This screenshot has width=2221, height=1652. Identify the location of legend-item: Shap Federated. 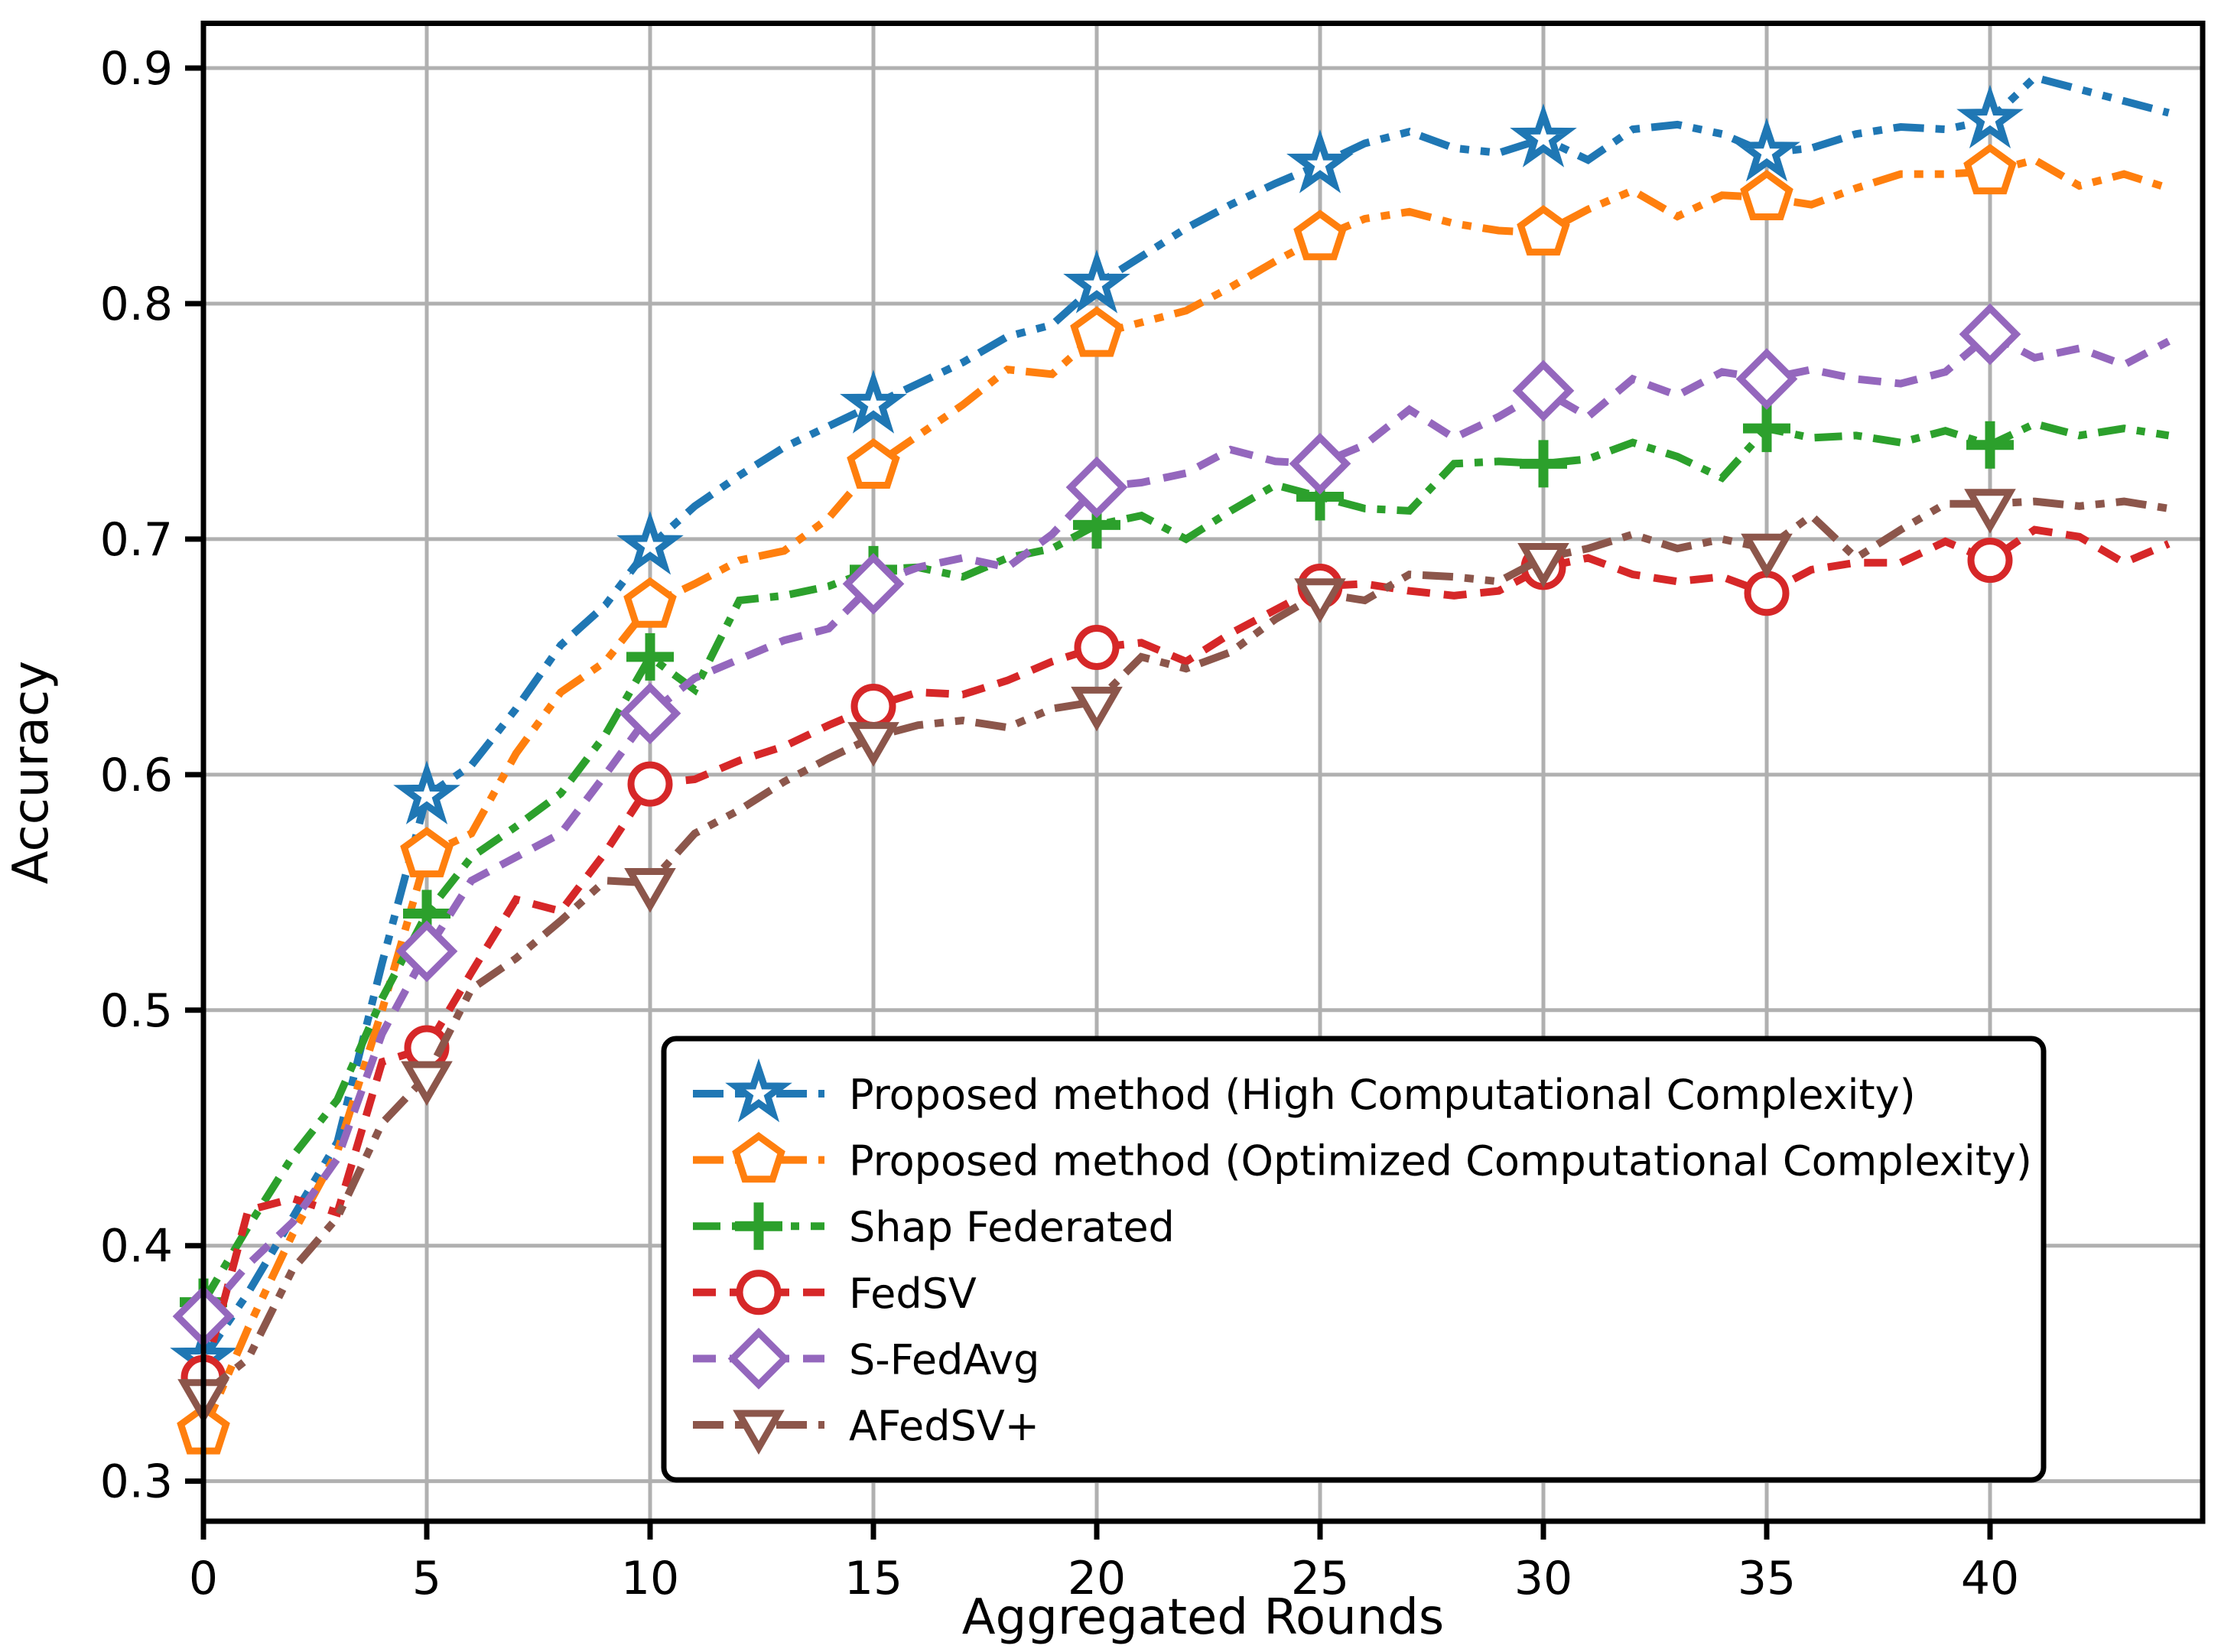
(934, 1227).